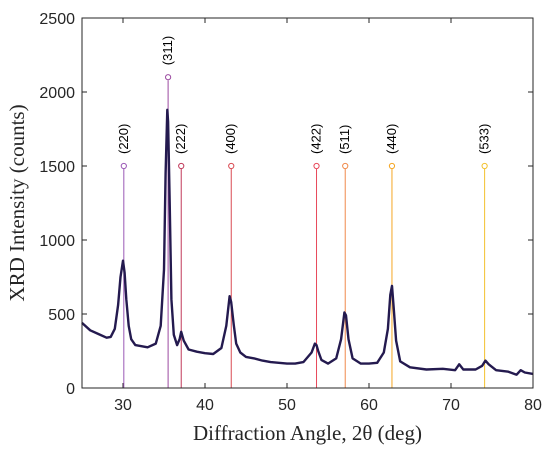 The image size is (550, 452). What do you see at coordinates (57, 167) in the screenshot?
I see `y-tick-label: 1500` at bounding box center [57, 167].